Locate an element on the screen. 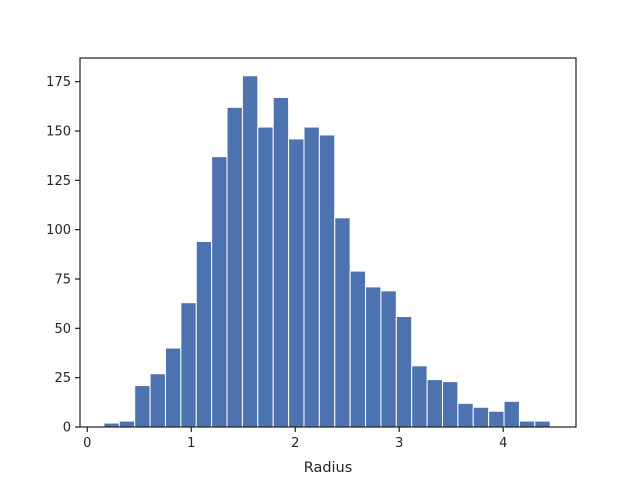 The image size is (640, 480). y-tick-label: 100 is located at coordinates (58, 230).